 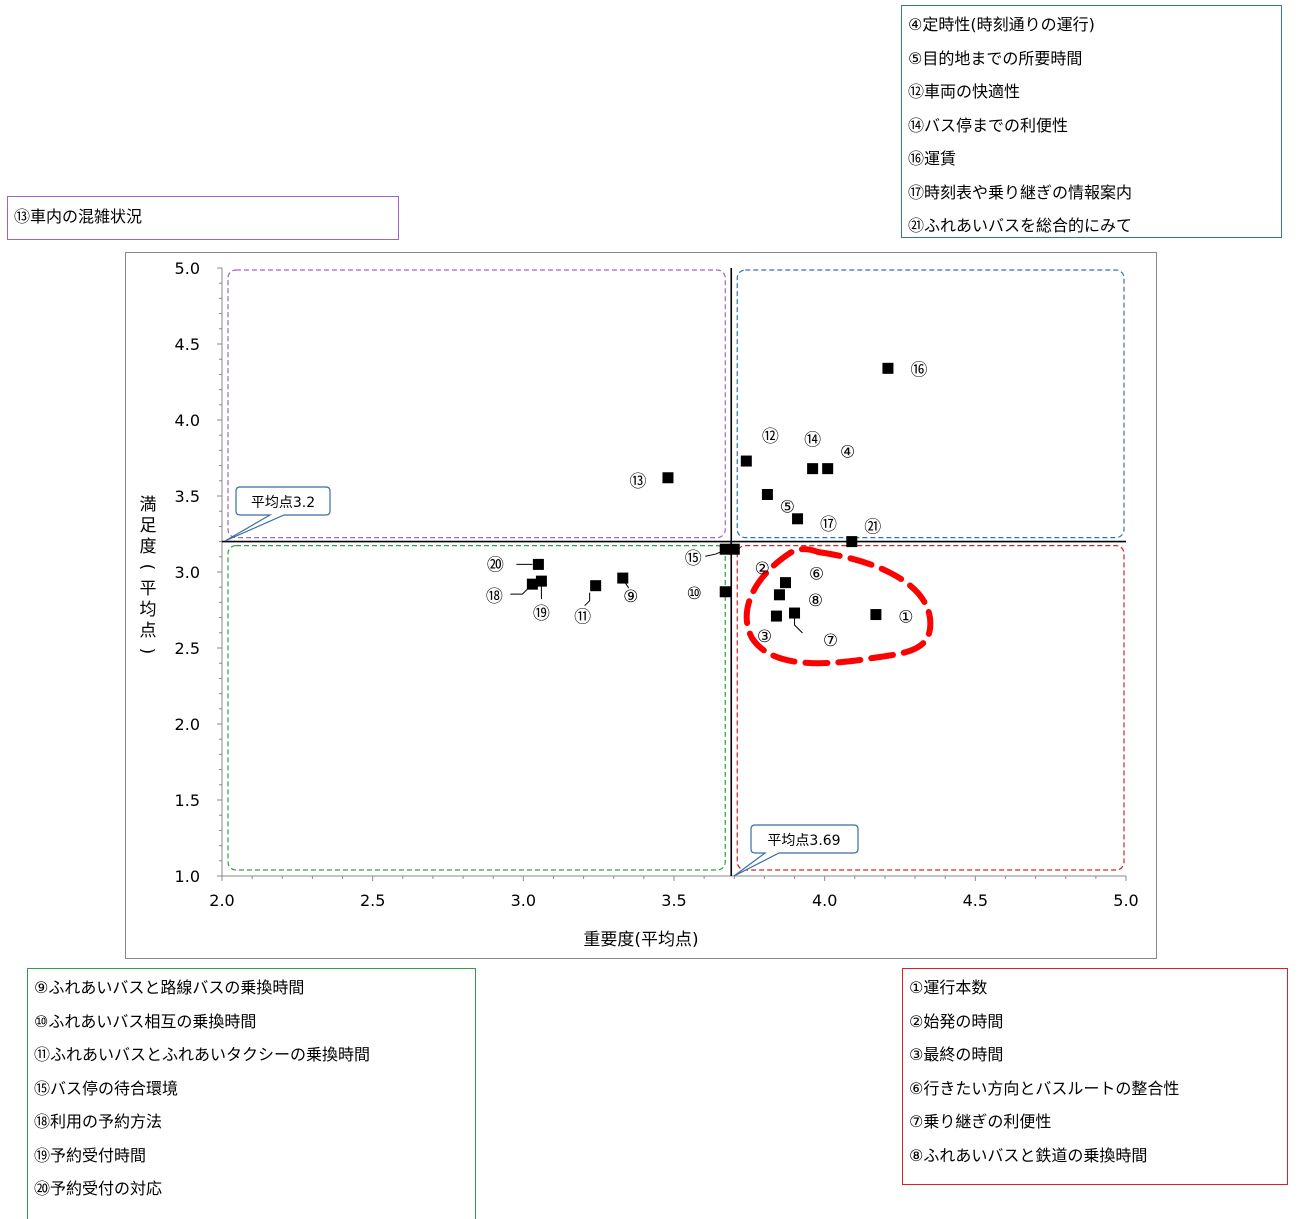 What do you see at coordinates (956, 1021) in the screenshot?
I see `legend-bottom-right-item: ②始発の時間` at bounding box center [956, 1021].